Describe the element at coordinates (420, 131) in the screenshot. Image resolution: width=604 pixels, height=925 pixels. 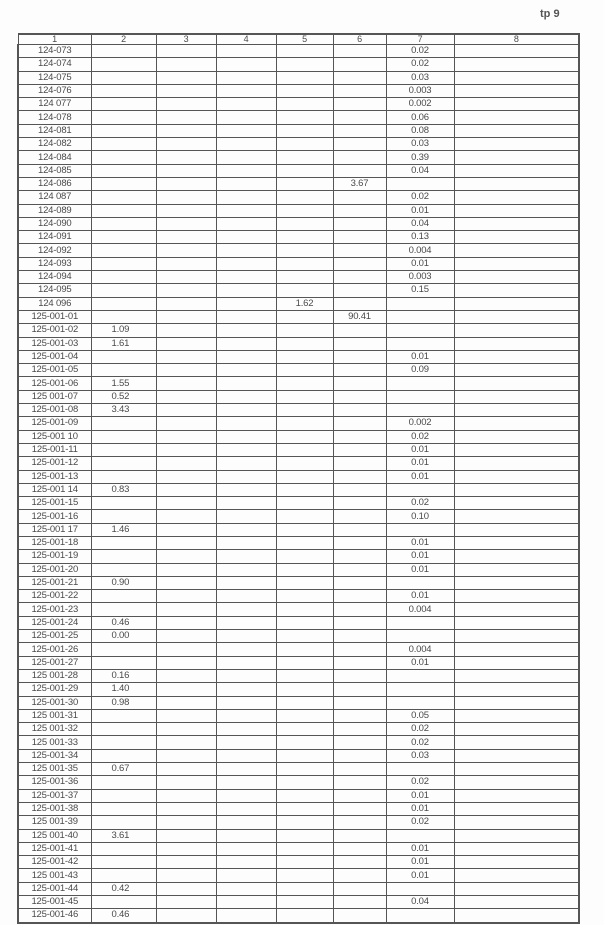
I see `cell-col-7: 0.08` at that location.